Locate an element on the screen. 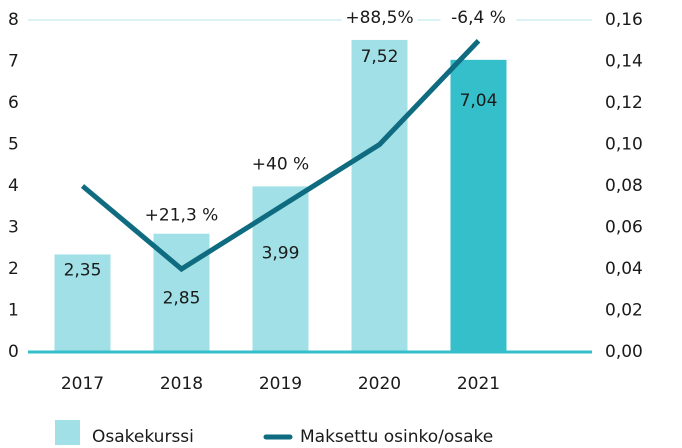  y-tick-label: 0 is located at coordinates (13, 352).